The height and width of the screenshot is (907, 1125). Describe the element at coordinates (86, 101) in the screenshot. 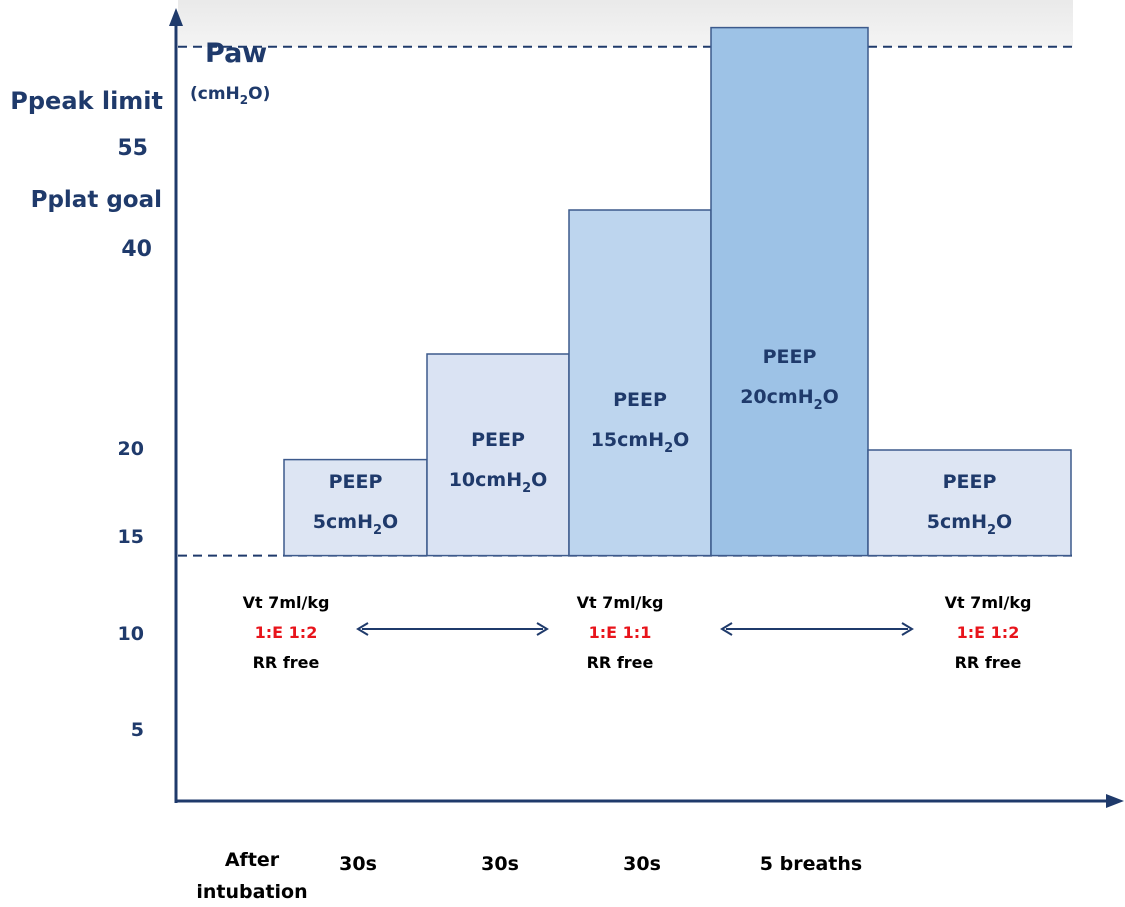

I see `y-label: Ppeak limit` at that location.